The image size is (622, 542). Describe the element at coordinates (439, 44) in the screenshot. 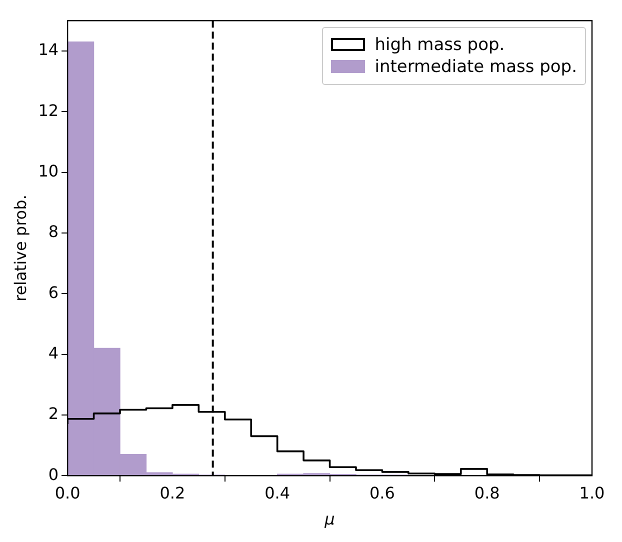

I see `legend-label: high mass pop.` at that location.